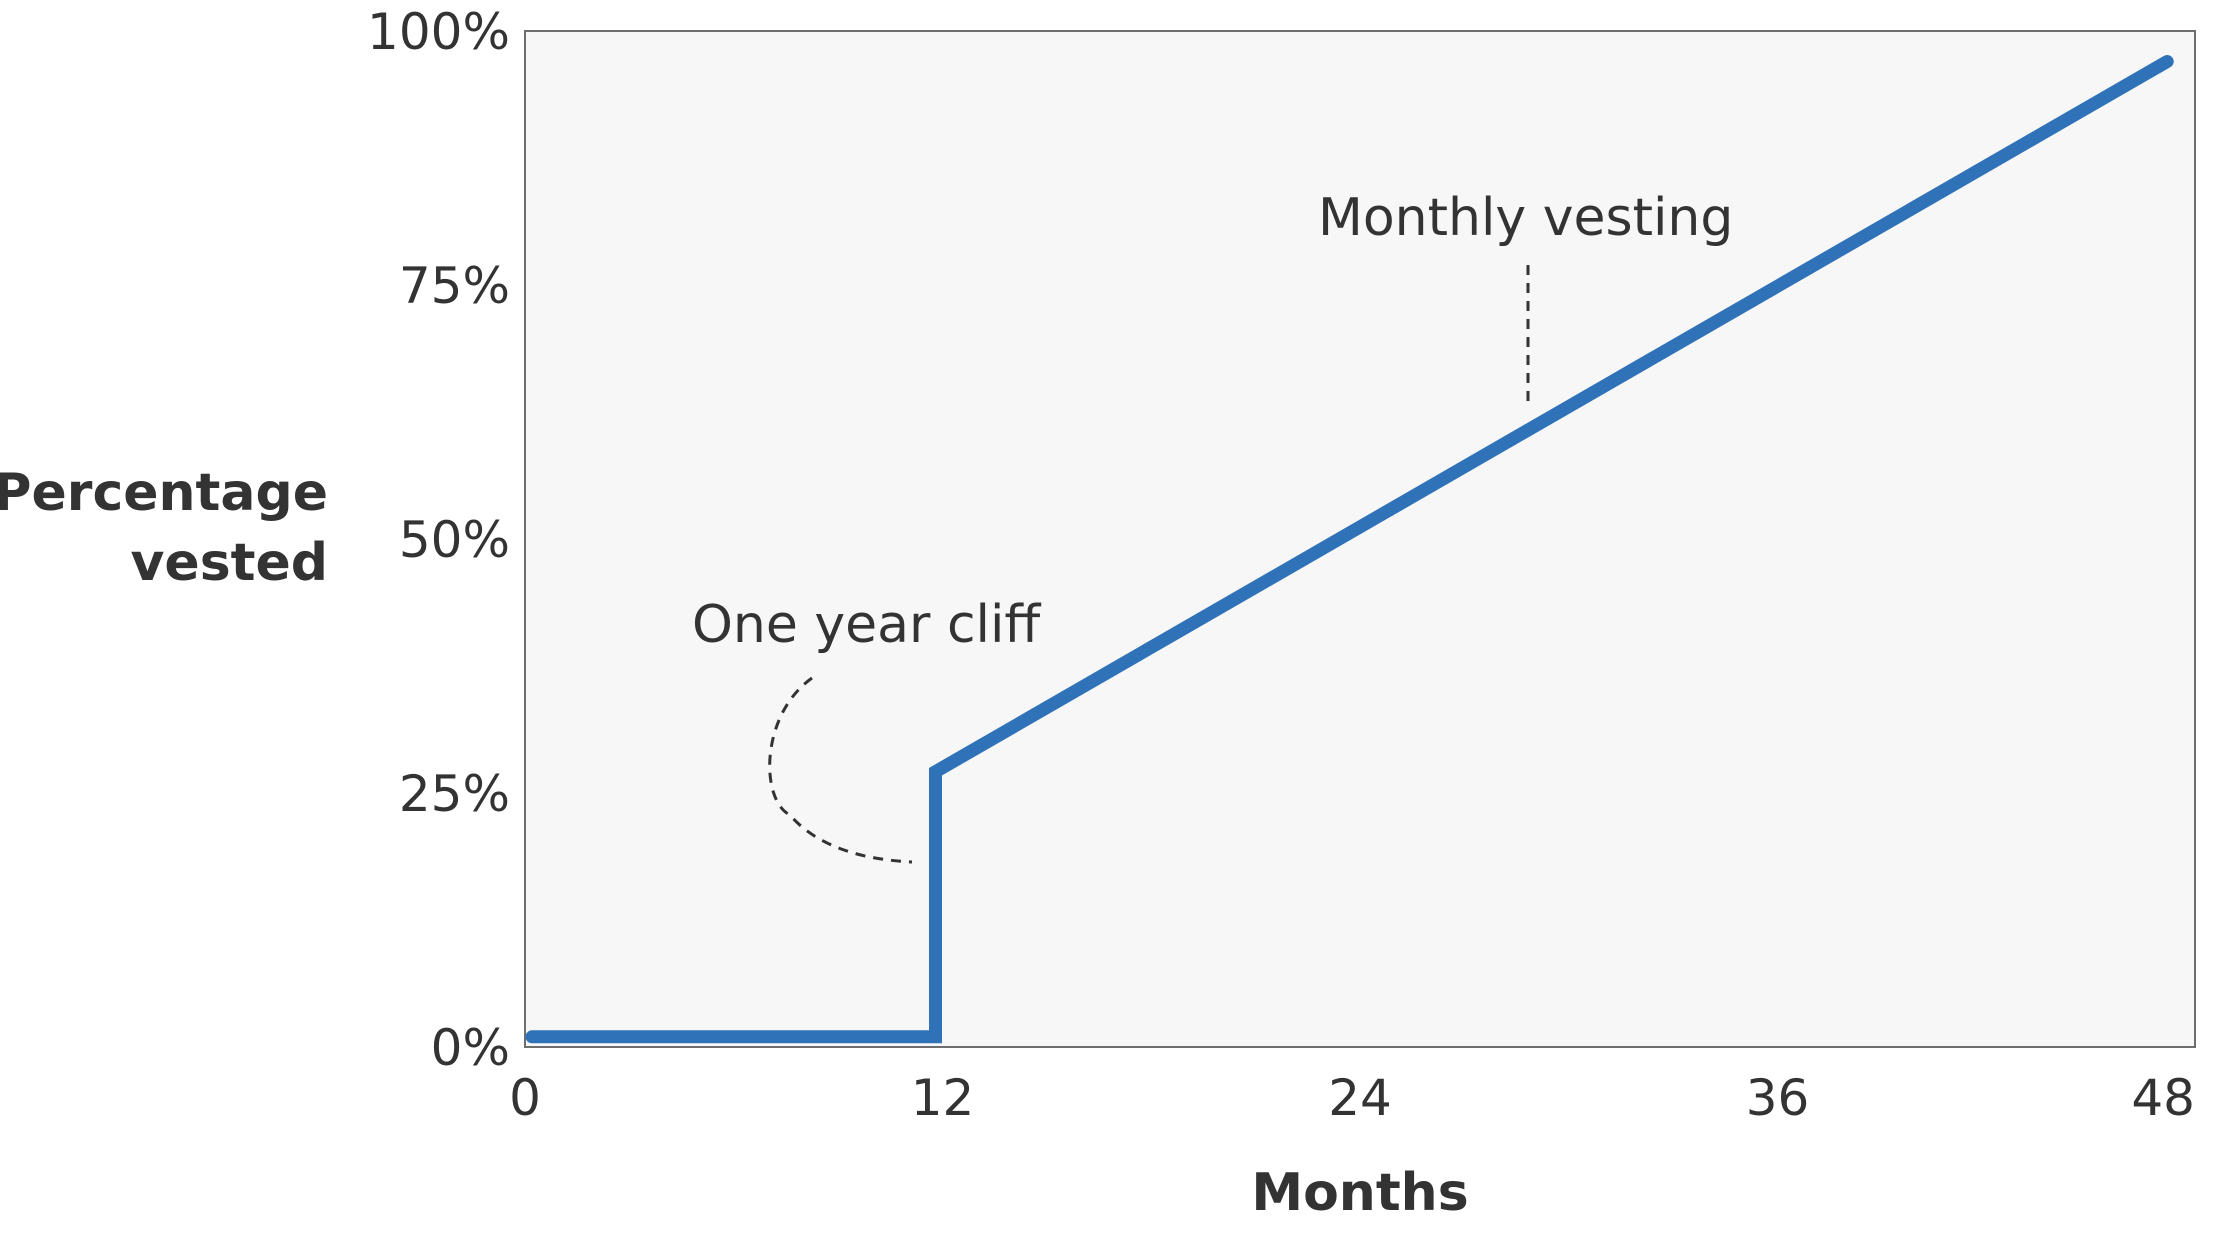 The width and height of the screenshot is (2230, 1251). Describe the element at coordinates (438, 32) in the screenshot. I see `y-tick-label: 100%` at that location.